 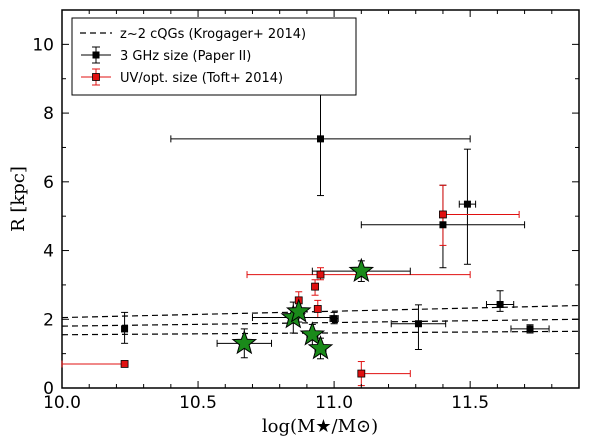 I want to click on y-tick-label: 2, so click(x=48, y=320).